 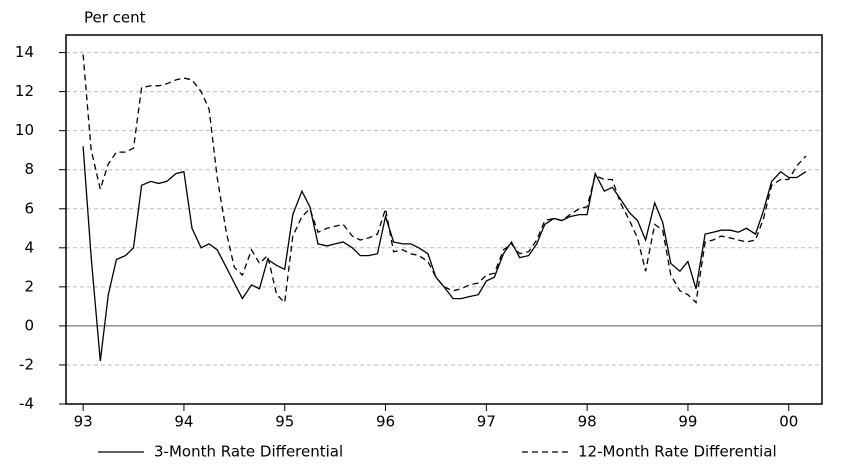 What do you see at coordinates (83, 422) in the screenshot?
I see `x-tick-label: 93` at bounding box center [83, 422].